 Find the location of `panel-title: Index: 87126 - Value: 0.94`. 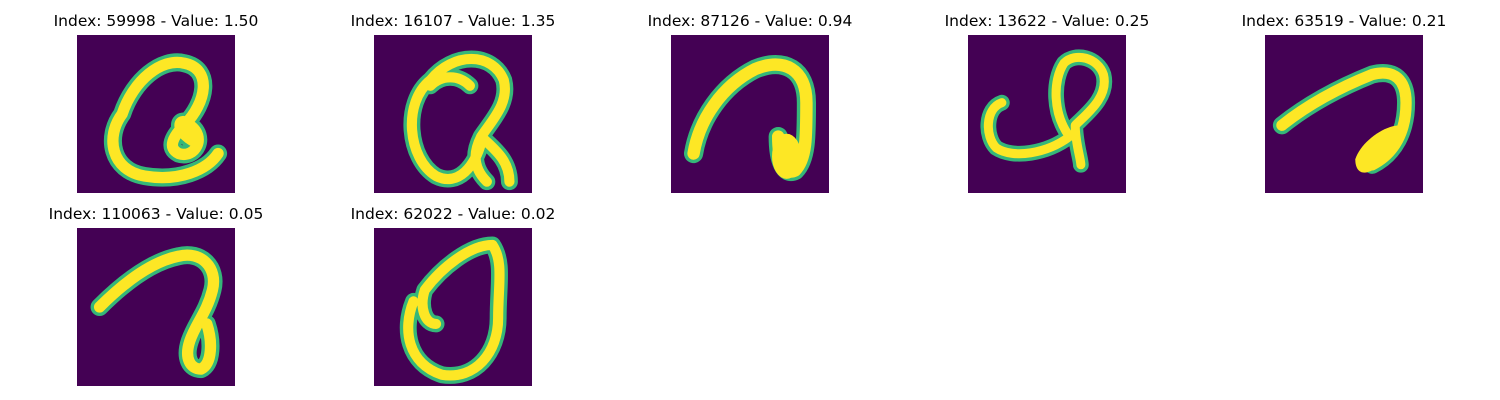

panel-title: Index: 87126 - Value: 0.94 is located at coordinates (750, 21).